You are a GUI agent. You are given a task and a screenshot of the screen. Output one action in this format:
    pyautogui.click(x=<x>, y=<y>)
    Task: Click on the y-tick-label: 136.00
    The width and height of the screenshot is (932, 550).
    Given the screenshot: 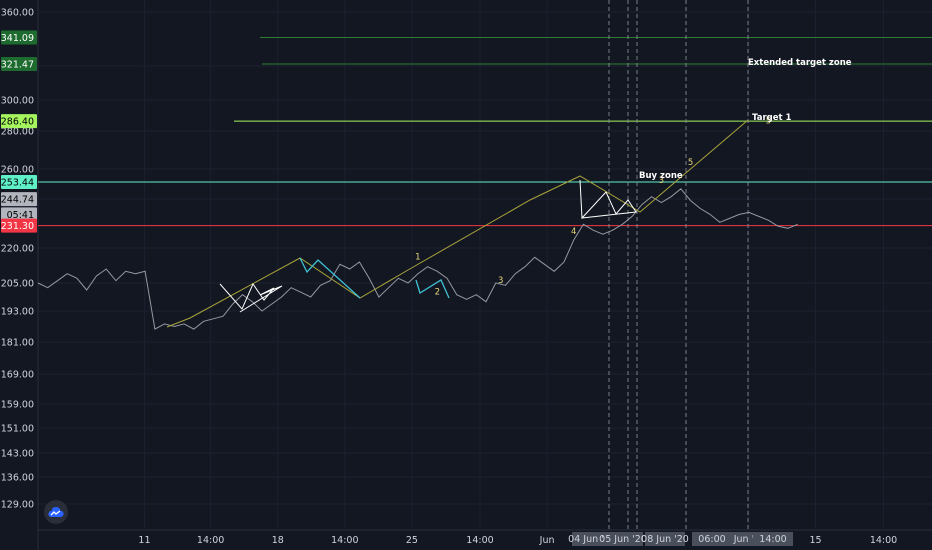 What is the action you would take?
    pyautogui.click(x=17, y=478)
    